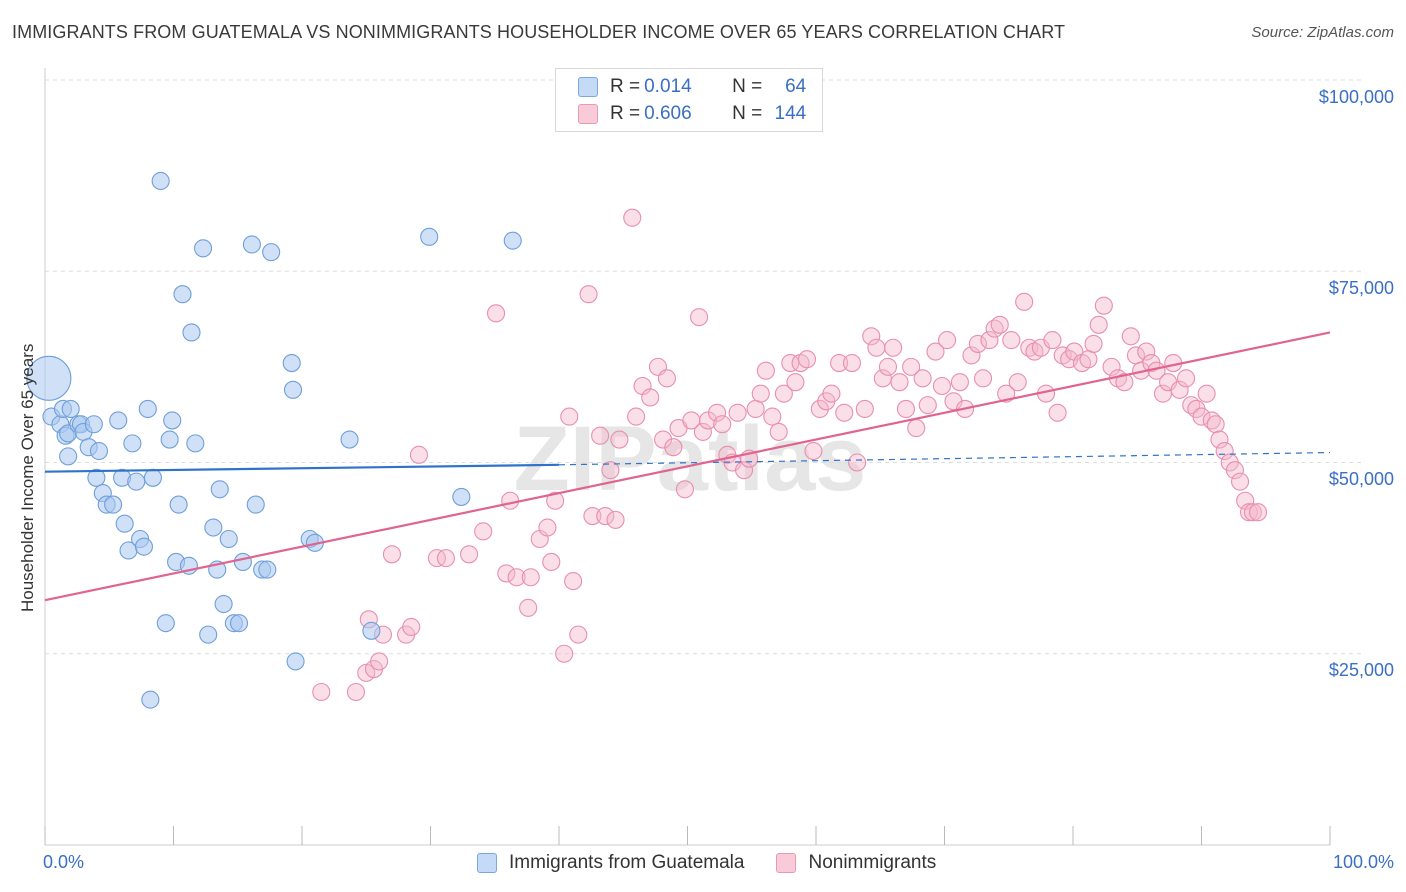 Image resolution: width=1406 pixels, height=892 pixels. What do you see at coordinates (747, 113) in the screenshot?
I see `n-label: N =` at bounding box center [747, 113].